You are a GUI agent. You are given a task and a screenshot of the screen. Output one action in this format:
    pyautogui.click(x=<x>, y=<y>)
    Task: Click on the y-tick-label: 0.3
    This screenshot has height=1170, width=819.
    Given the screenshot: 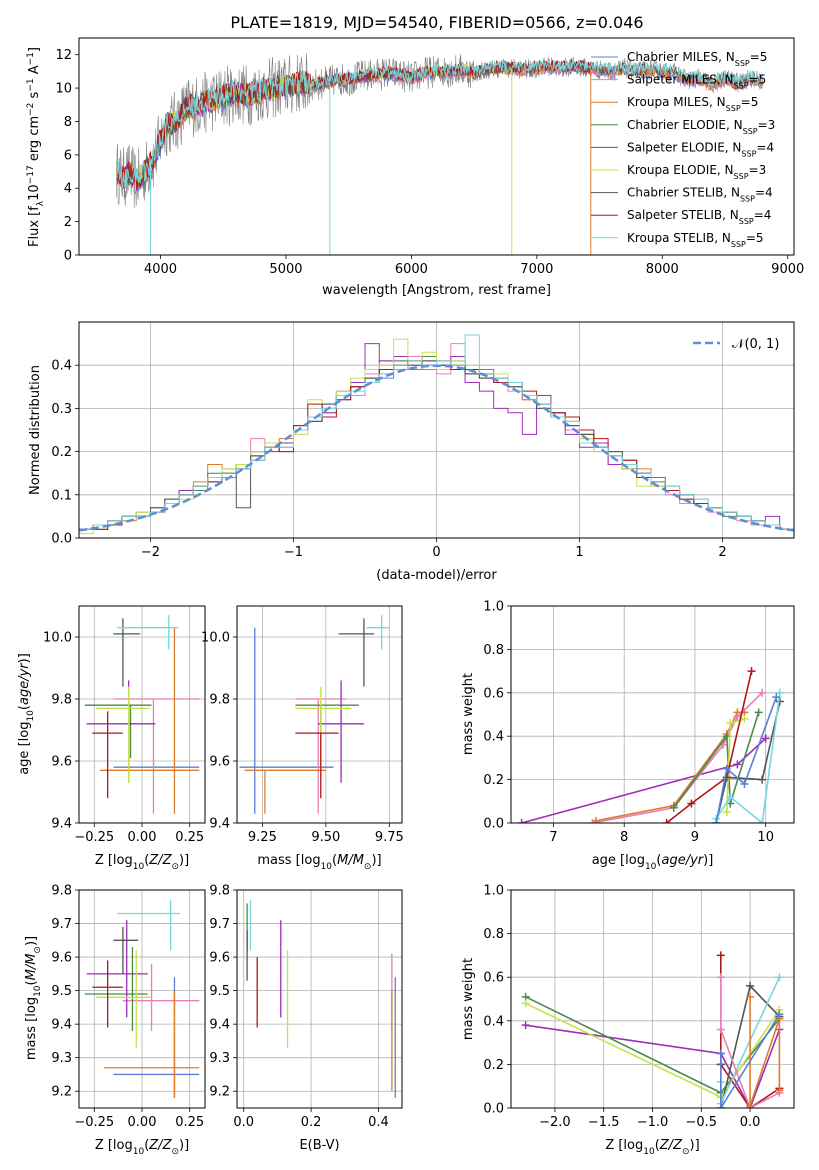 What is the action you would take?
    pyautogui.click(x=61, y=409)
    